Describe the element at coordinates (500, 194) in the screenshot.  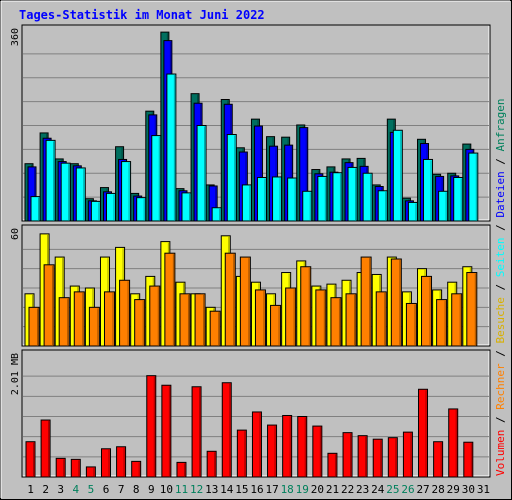
I see `legend-item-dateien: Dateien` at that location.